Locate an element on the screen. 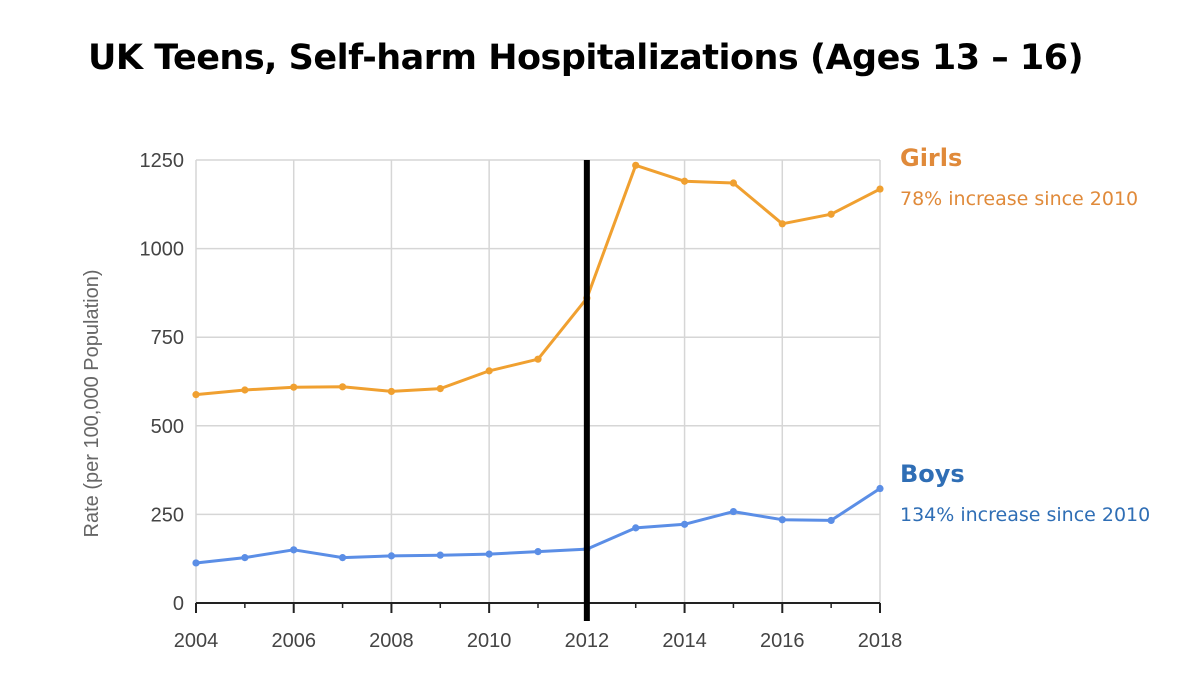  x-tick-label: 2012 is located at coordinates (587, 641).